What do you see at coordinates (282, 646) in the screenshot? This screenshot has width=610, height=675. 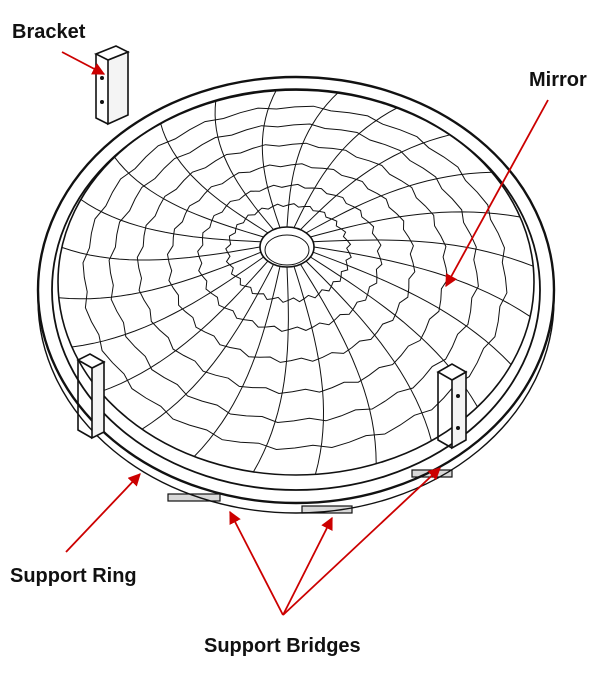 I see `label-support-bridges: Support Bridges` at bounding box center [282, 646].